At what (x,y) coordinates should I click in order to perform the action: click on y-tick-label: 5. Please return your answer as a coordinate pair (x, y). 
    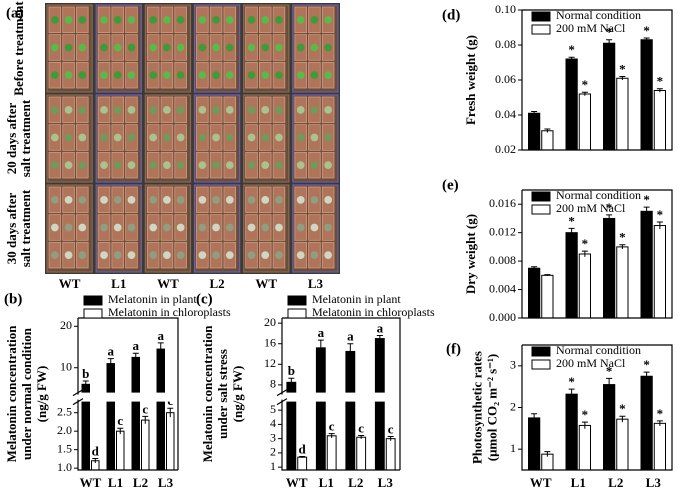
    Looking at the image, I should click on (273, 409).